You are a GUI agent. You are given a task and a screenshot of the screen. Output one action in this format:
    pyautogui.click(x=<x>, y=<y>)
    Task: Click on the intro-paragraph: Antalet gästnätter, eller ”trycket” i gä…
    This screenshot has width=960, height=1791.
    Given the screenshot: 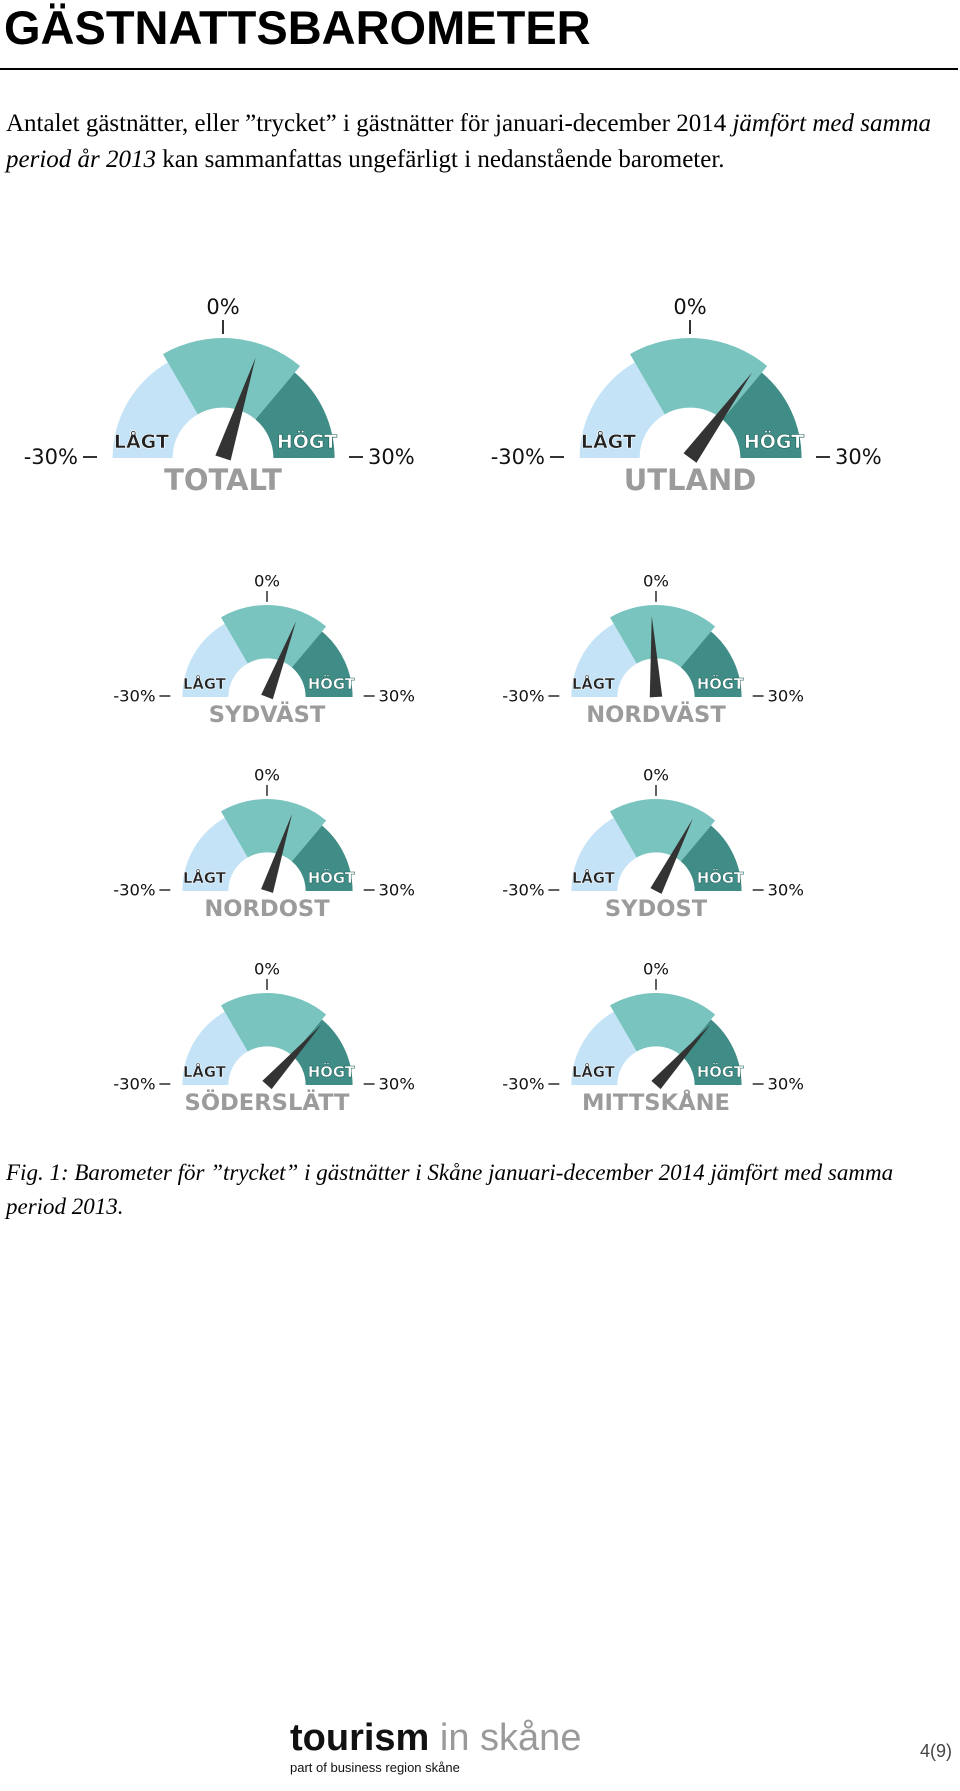 What is the action you would take?
    pyautogui.click(x=478, y=142)
    